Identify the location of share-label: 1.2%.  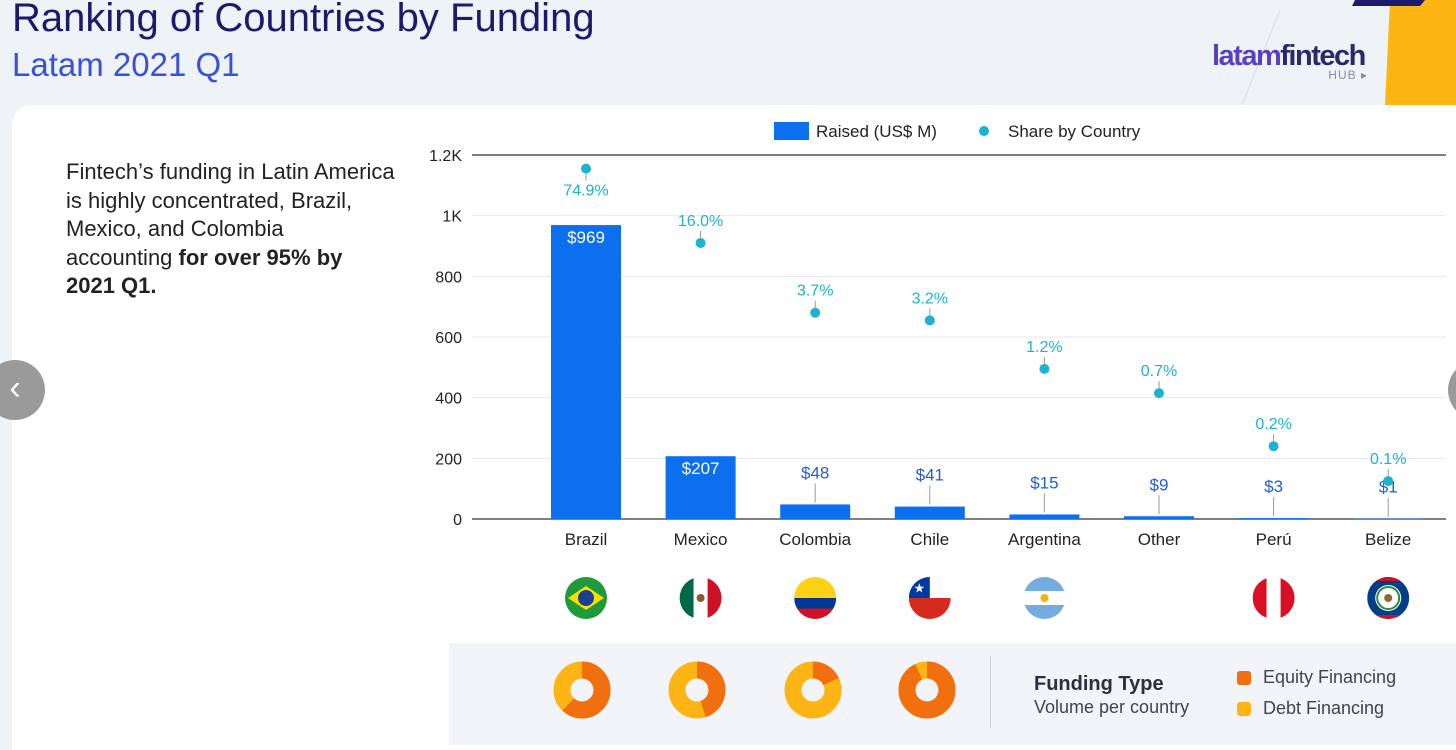
(1044, 347).